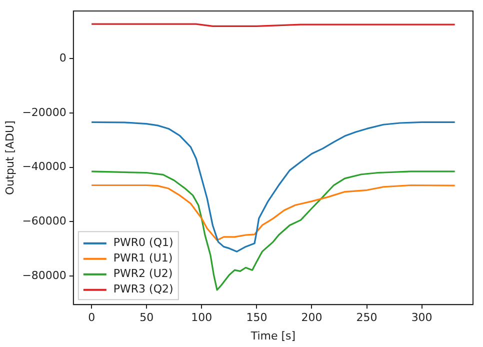  I want to click on y-tick-label: 0, so click(62, 57).